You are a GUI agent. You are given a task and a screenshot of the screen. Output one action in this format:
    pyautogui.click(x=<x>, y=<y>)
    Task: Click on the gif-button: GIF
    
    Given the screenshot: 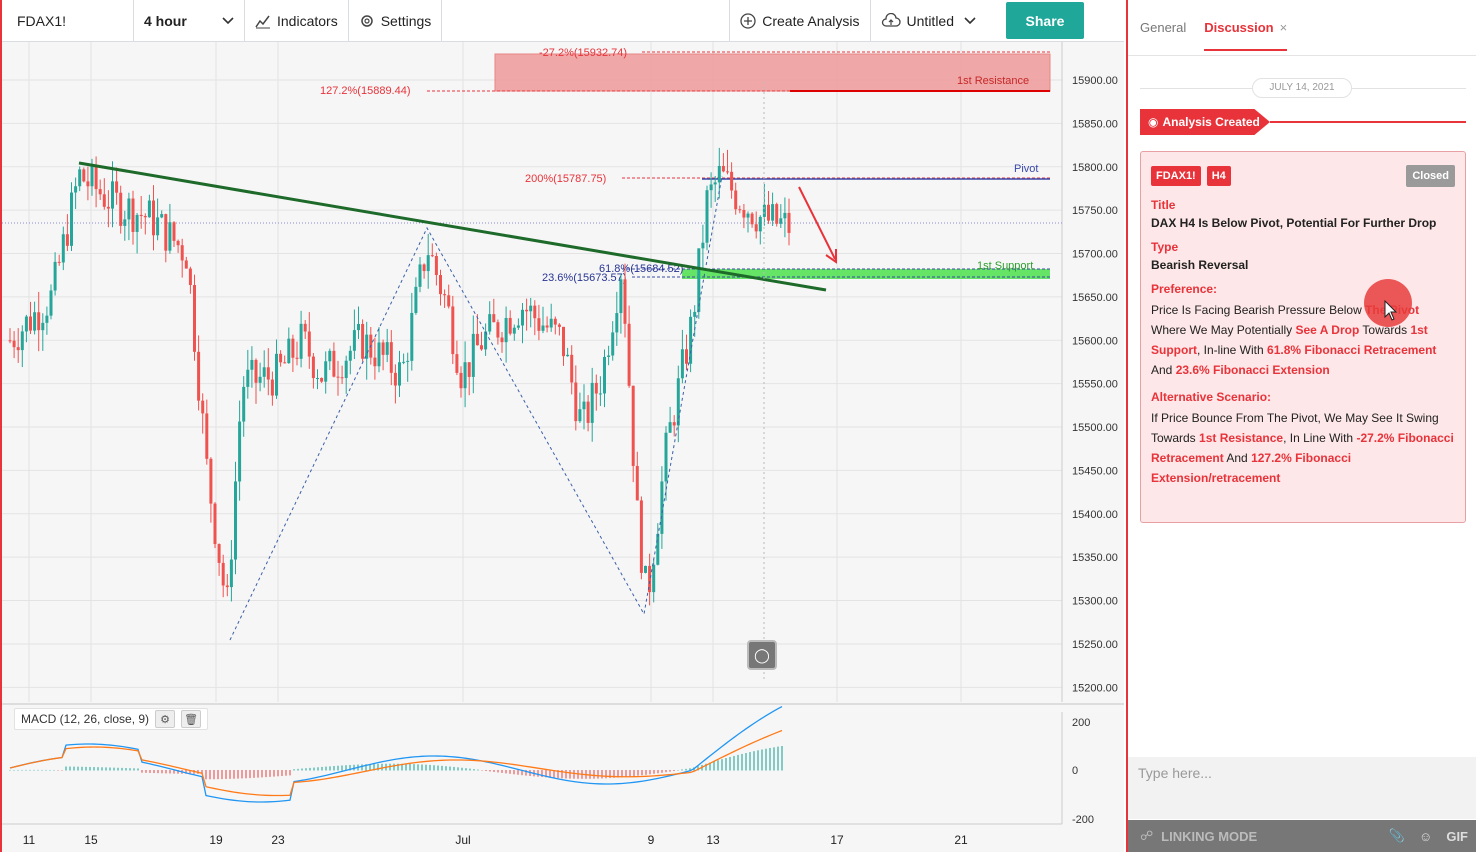 What is the action you would take?
    pyautogui.click(x=1457, y=836)
    